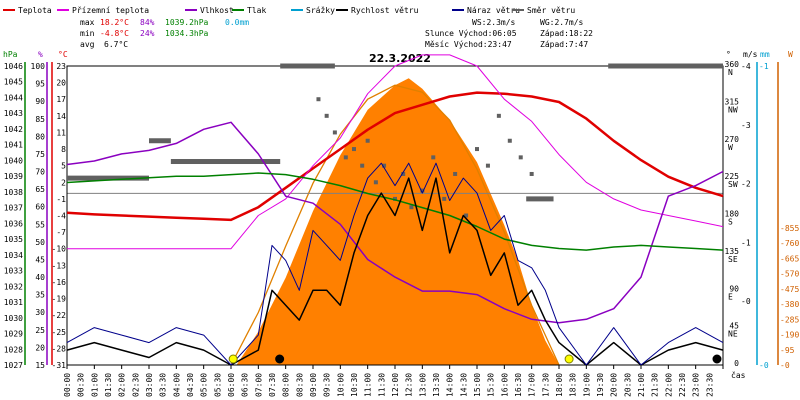 This screenshot has height=400, width=800. I want to click on info-wg: WG:2.7m/s, so click(562, 22).